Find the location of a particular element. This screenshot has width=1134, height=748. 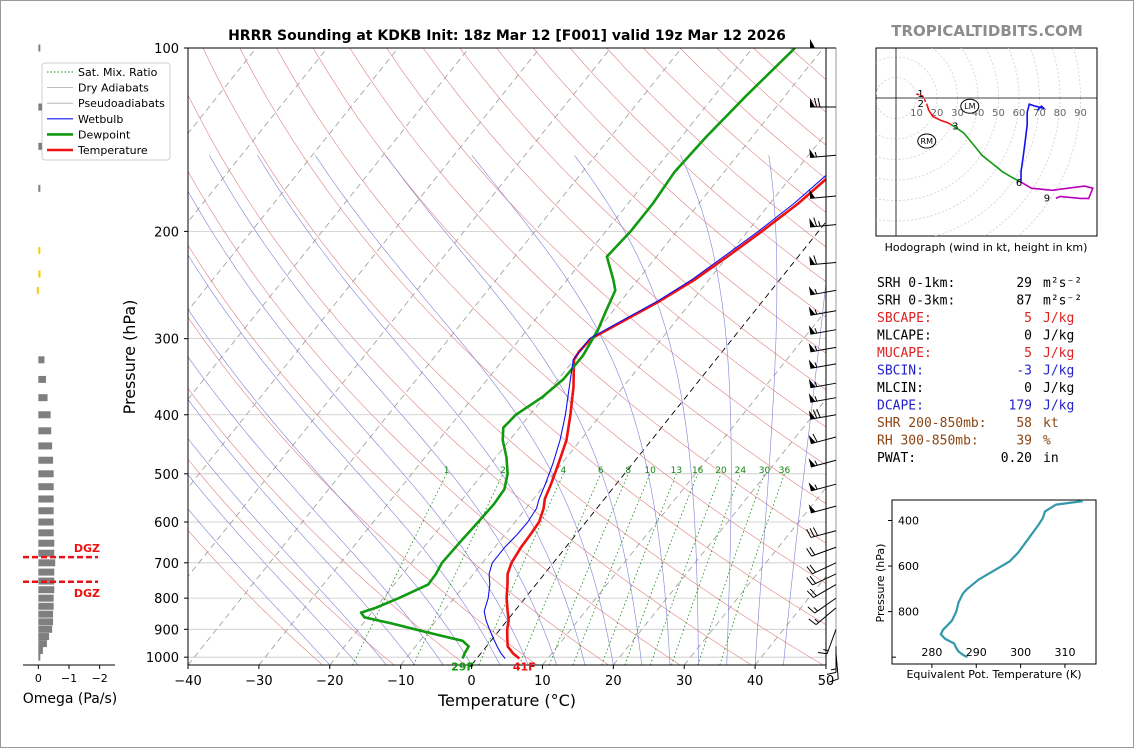

stat-label: RH 300-850mb: is located at coordinates (928, 441).